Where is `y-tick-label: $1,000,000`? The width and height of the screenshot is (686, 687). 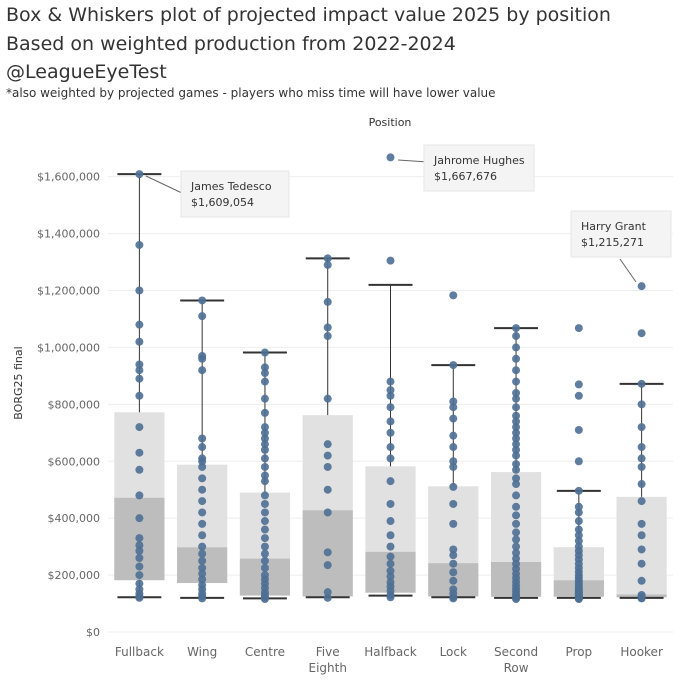
y-tick-label: $1,000,000 is located at coordinates (68, 347).